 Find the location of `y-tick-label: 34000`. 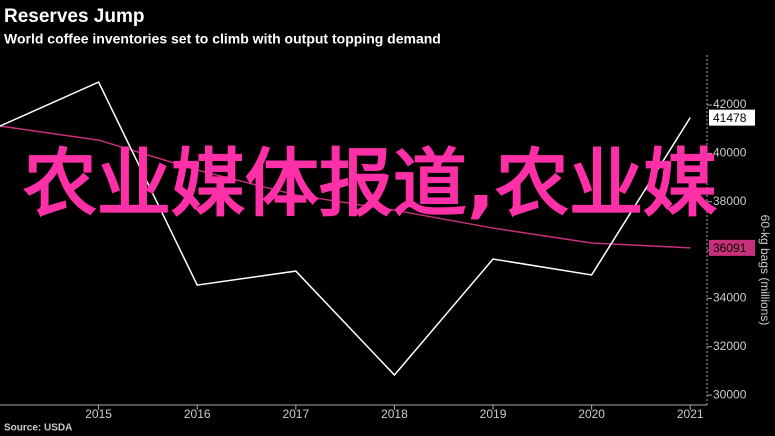

y-tick-label: 34000 is located at coordinates (730, 298).